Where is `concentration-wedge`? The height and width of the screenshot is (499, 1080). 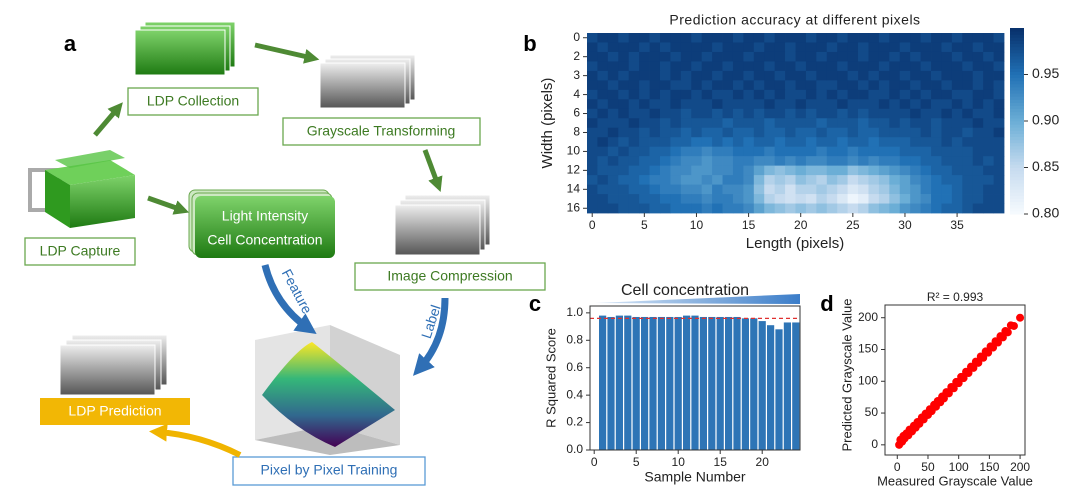
concentration-wedge is located at coordinates (697, 299).